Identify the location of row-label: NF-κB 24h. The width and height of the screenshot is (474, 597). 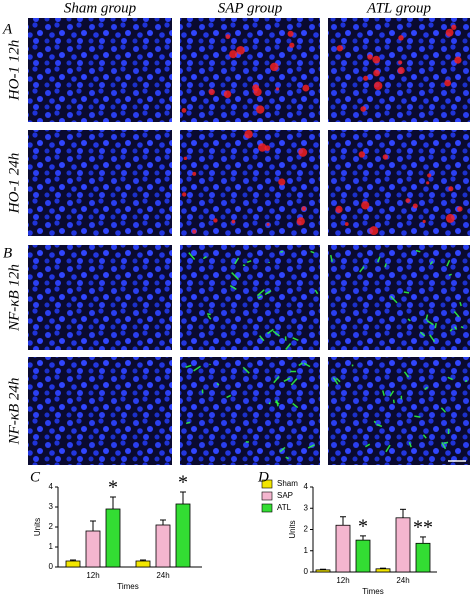
(14, 412).